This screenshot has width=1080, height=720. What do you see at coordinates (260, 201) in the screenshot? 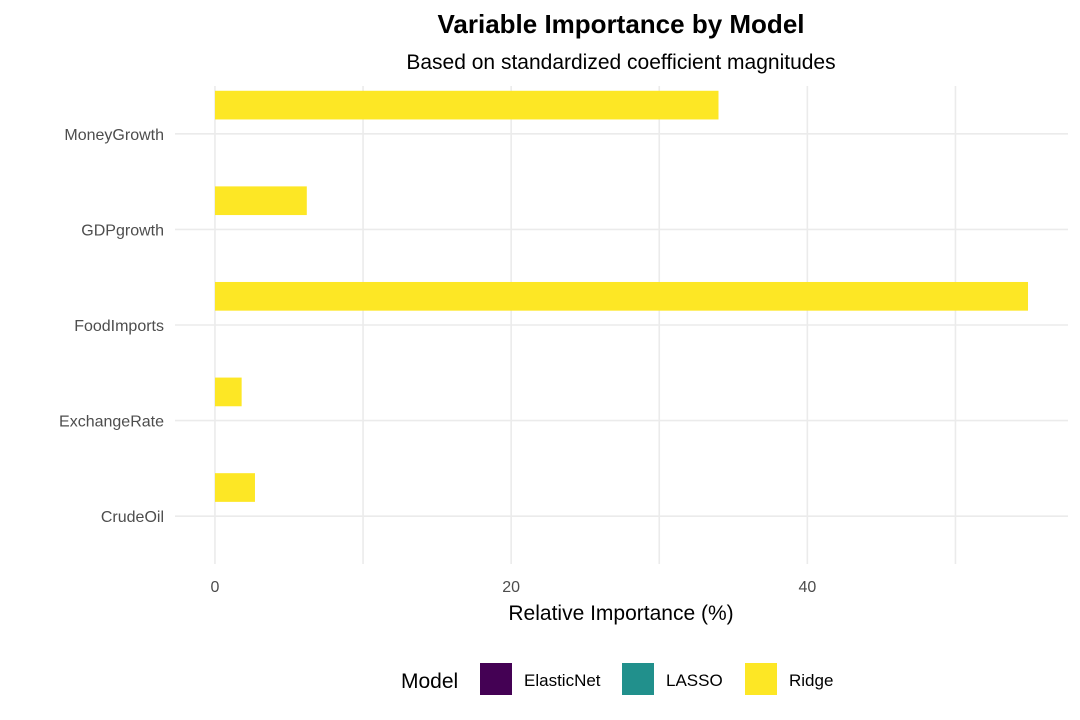
I see `bar-ridge-gdpgrowth` at bounding box center [260, 201].